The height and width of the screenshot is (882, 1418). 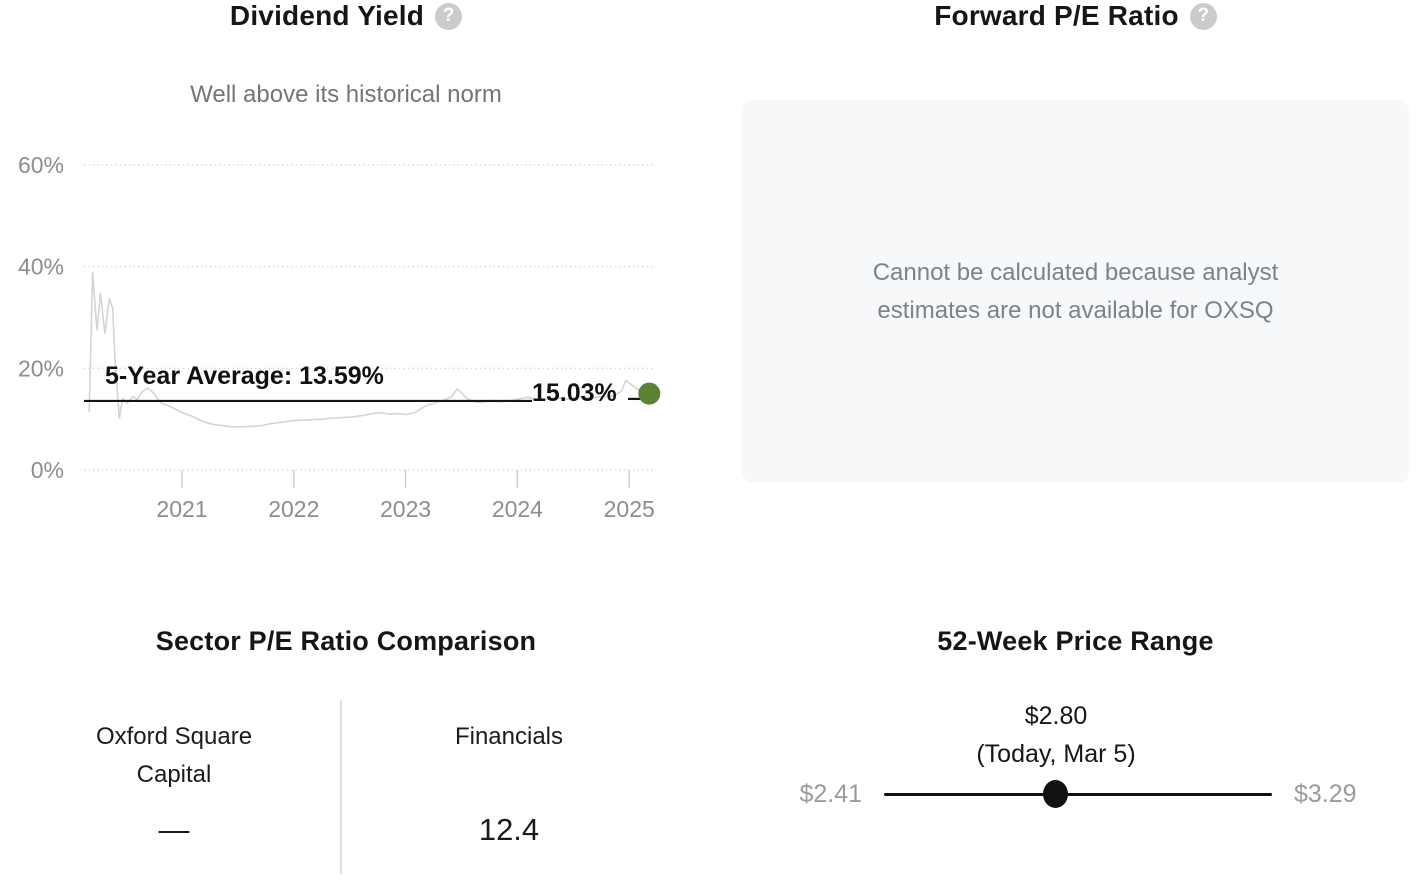 I want to click on svg-text: 2022, so click(x=293, y=509).